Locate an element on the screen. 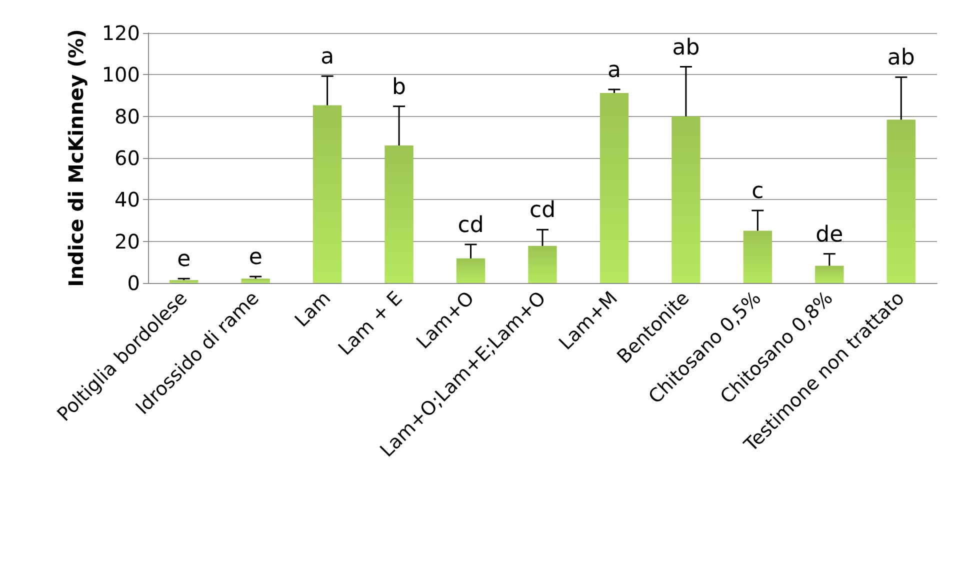  y-tick-label: 120 is located at coordinates (121, 33).